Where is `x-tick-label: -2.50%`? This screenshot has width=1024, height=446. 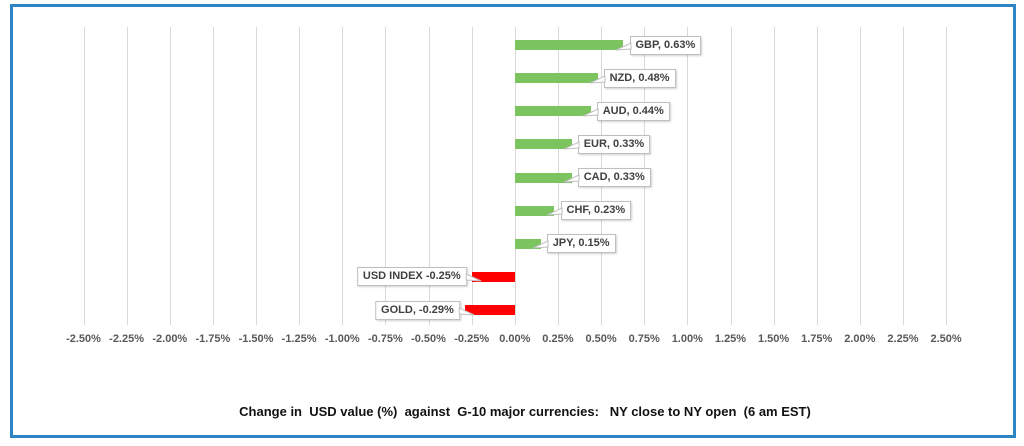
x-tick-label: -2.50% is located at coordinates (83, 339).